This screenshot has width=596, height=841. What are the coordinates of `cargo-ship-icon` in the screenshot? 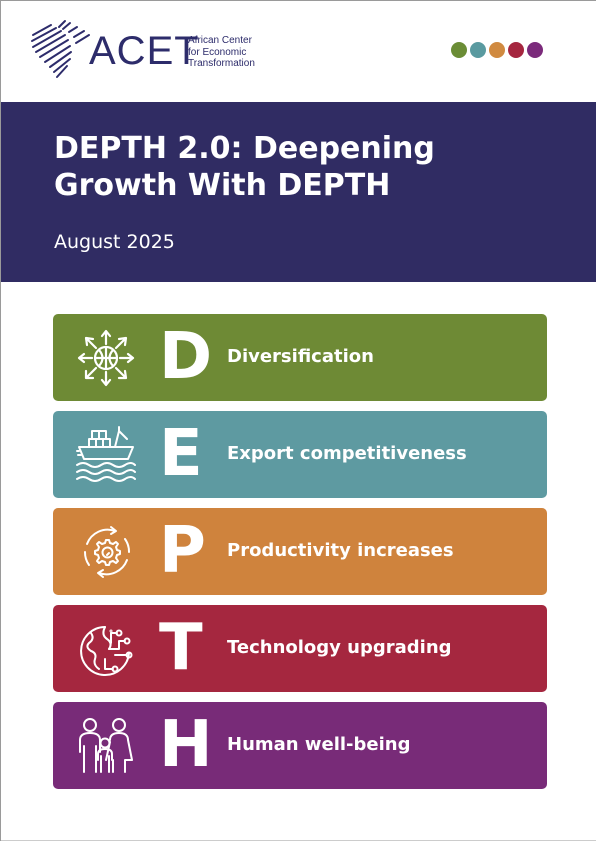 It's located at (106, 454).